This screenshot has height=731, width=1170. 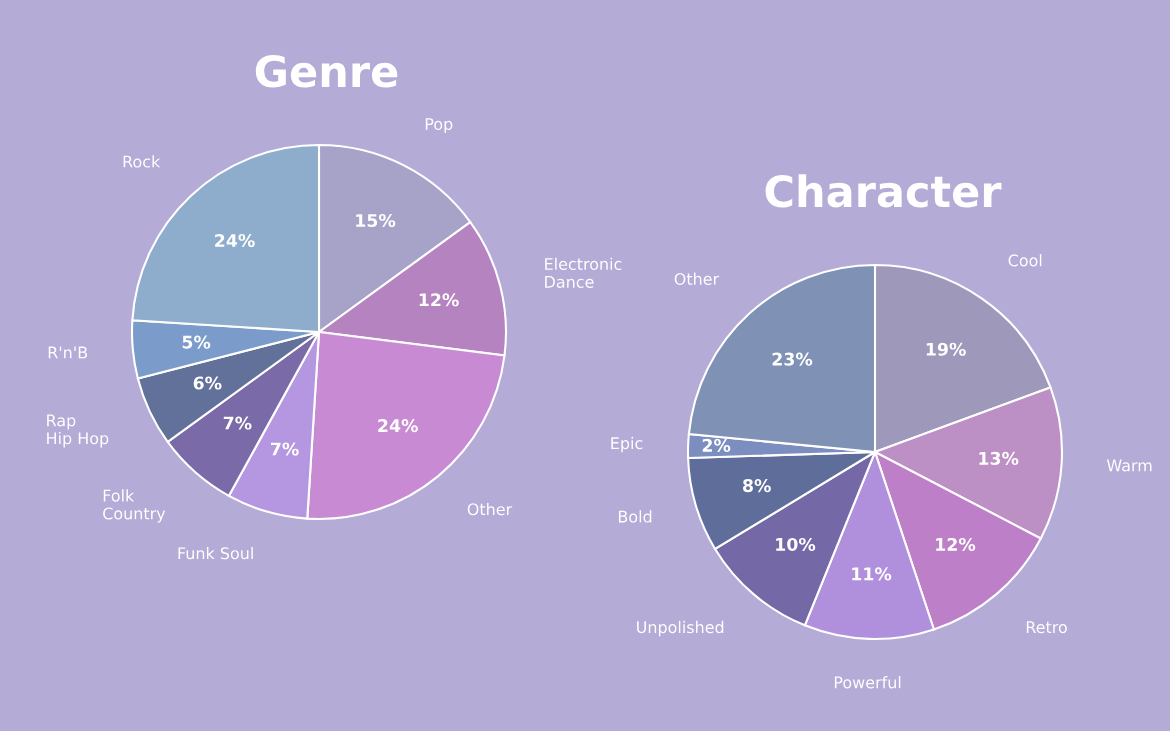 What do you see at coordinates (872, 574) in the screenshot?
I see `data-label: 11%` at bounding box center [872, 574].